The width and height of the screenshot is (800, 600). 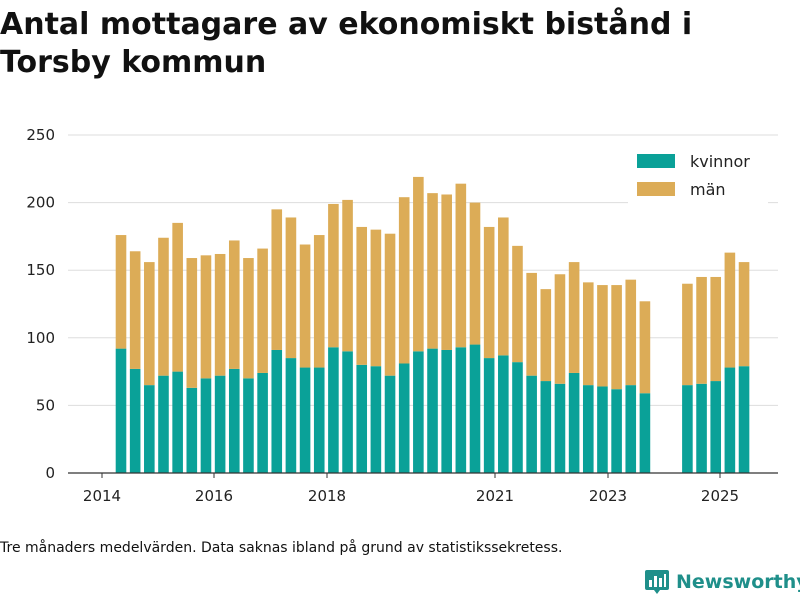 What do you see at coordinates (720, 496) in the screenshot?
I see `x-tick-label: 2025` at bounding box center [720, 496].